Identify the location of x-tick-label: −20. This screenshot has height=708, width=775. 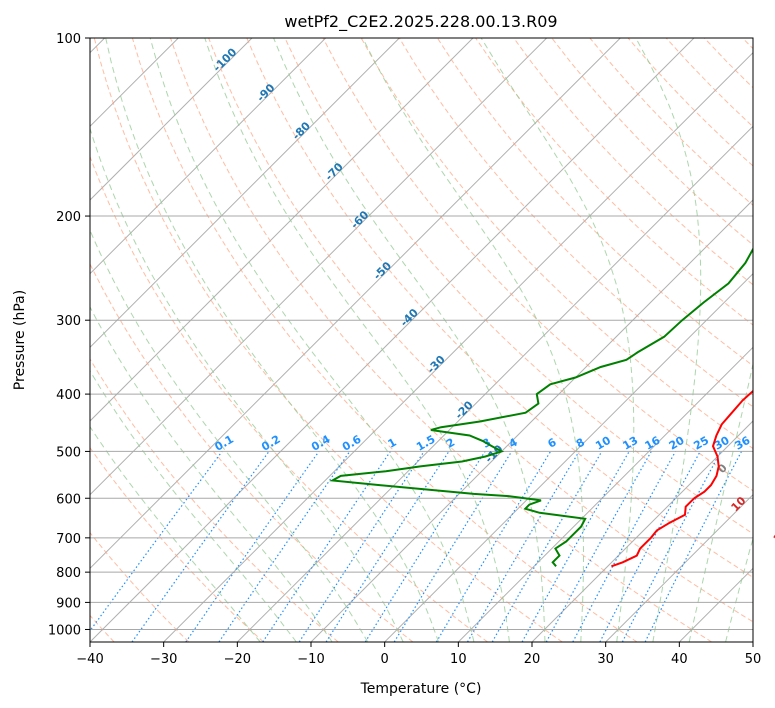
(237, 659).